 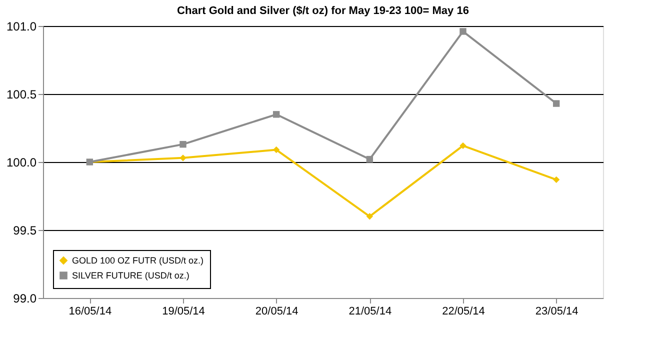 I want to click on x-tick-label: 23/05/14, so click(x=556, y=312).